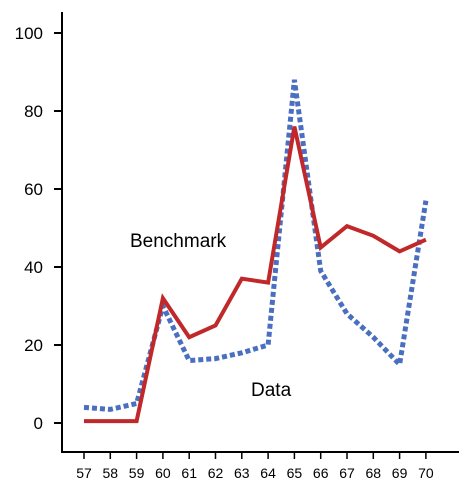  I want to click on x-tick-label: 58, so click(111, 473).